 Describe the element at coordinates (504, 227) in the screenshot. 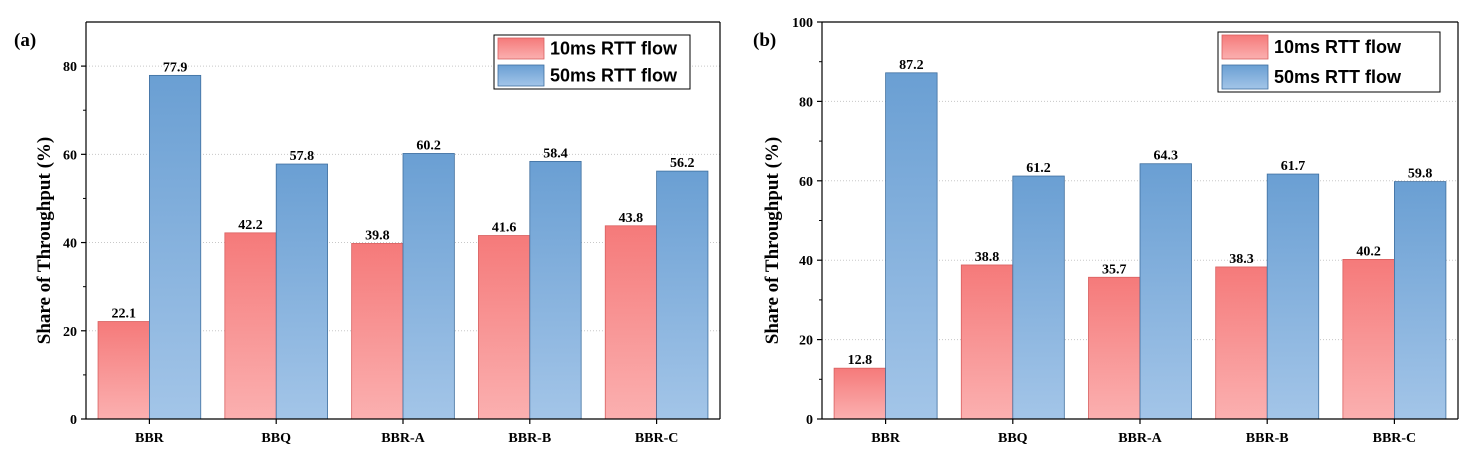

I see `data-label: 41.6` at that location.